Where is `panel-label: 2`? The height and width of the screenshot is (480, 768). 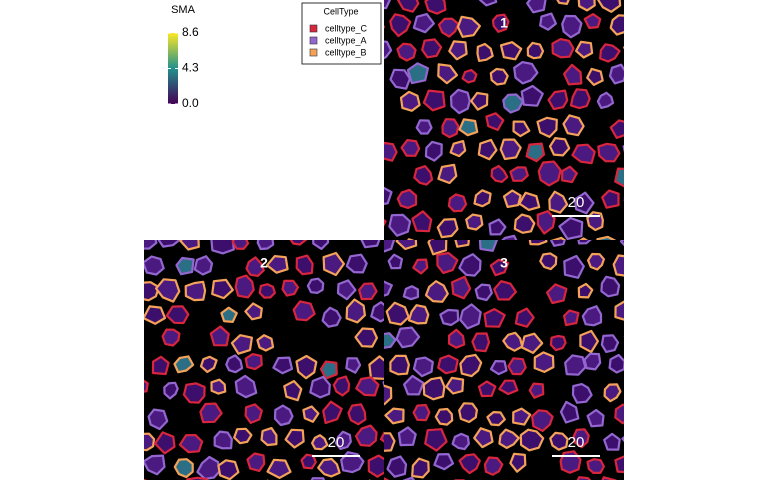
panel-label: 2 is located at coordinates (264, 263).